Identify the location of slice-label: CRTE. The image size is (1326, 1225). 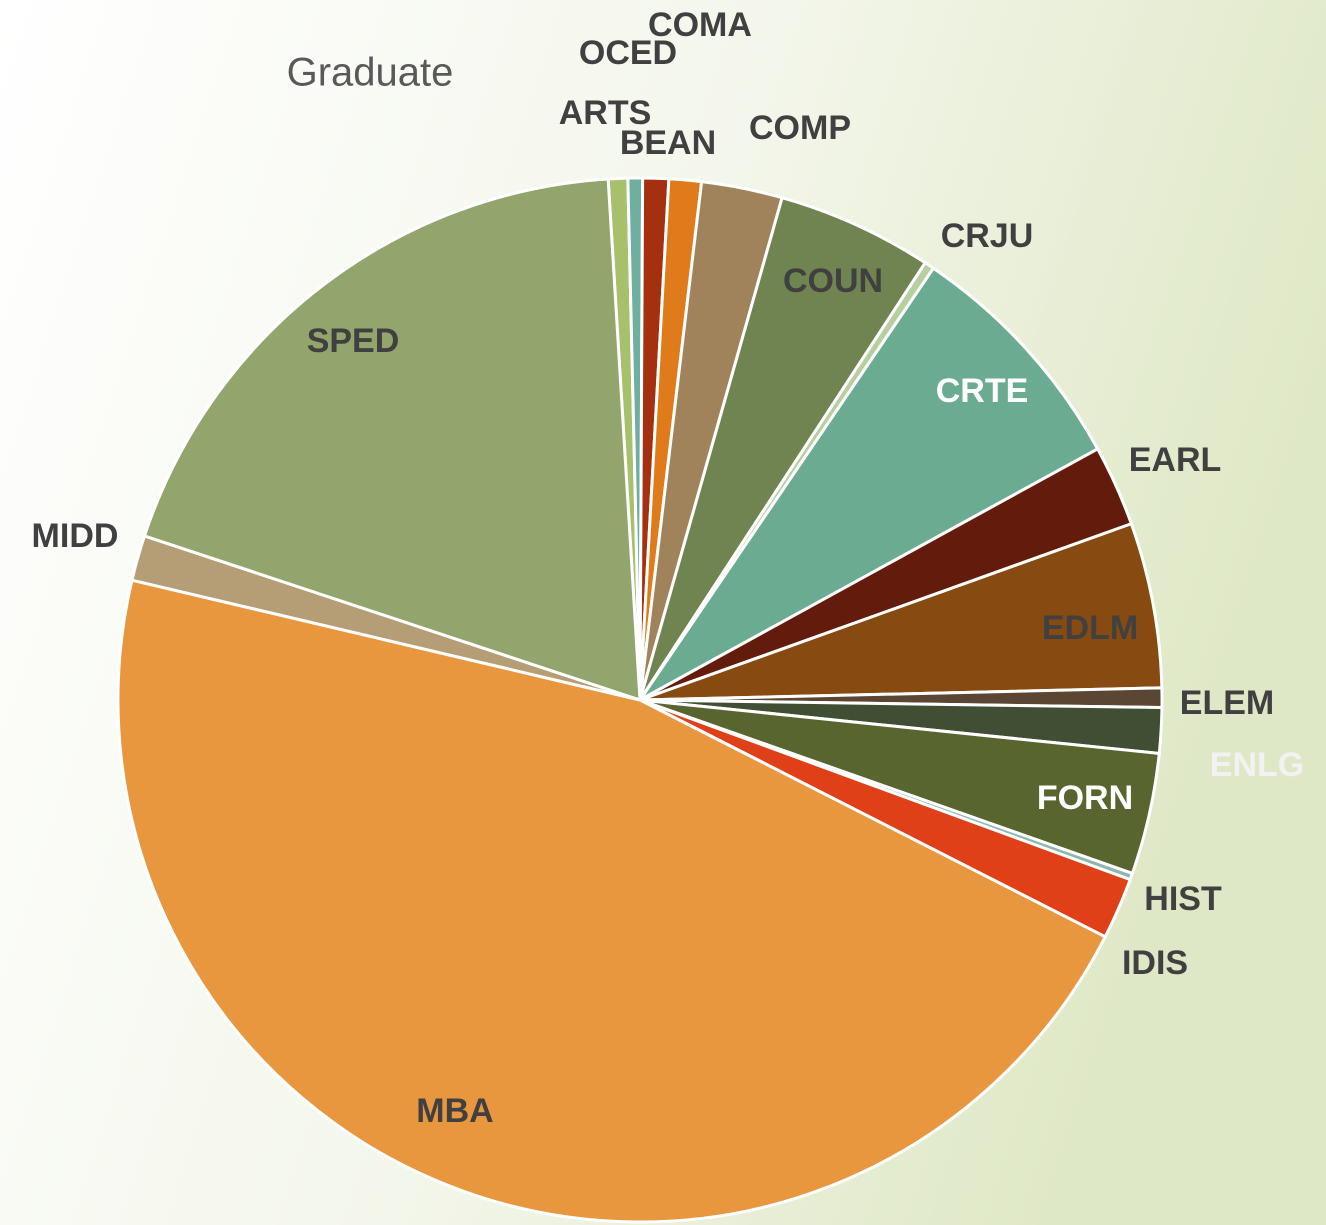
(982, 391).